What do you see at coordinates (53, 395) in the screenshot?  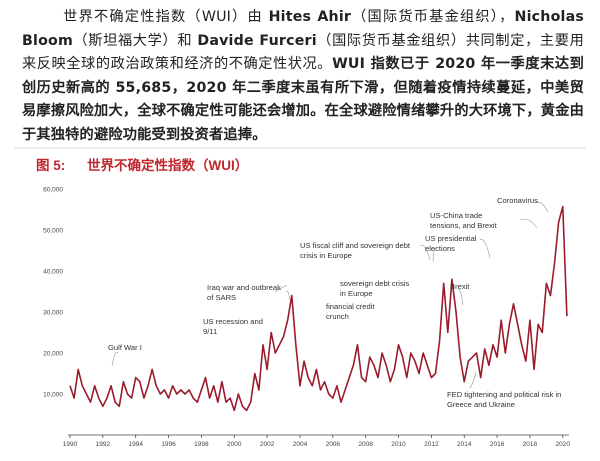 I see `y-tick-label: 10,000` at bounding box center [53, 395].